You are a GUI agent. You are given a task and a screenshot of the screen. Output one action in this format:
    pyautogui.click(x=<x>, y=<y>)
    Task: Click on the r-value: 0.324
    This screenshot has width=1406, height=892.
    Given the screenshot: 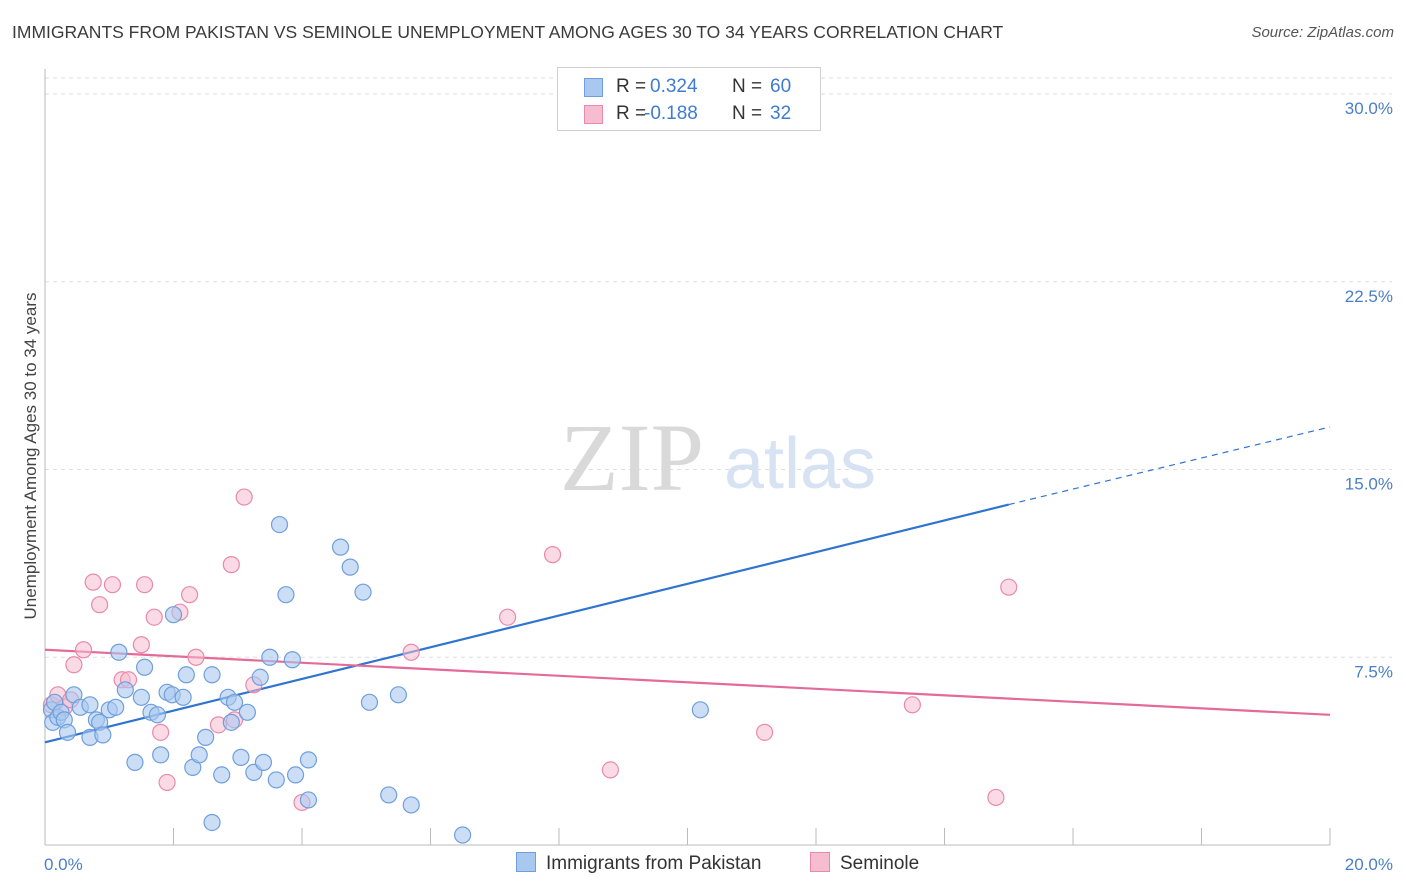 What is the action you would take?
    pyautogui.click(x=674, y=86)
    